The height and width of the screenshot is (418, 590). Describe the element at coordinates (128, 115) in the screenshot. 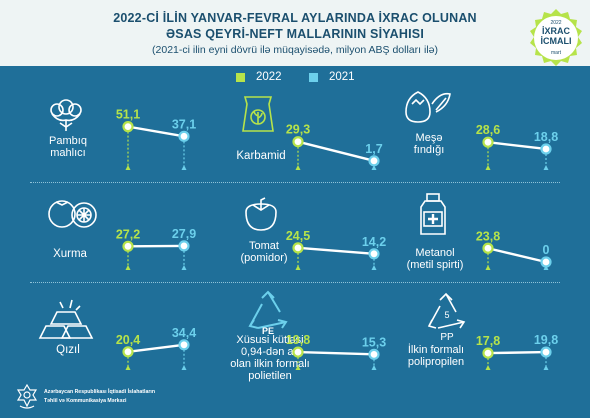

I see `value-label-2022: 51,1` at that location.